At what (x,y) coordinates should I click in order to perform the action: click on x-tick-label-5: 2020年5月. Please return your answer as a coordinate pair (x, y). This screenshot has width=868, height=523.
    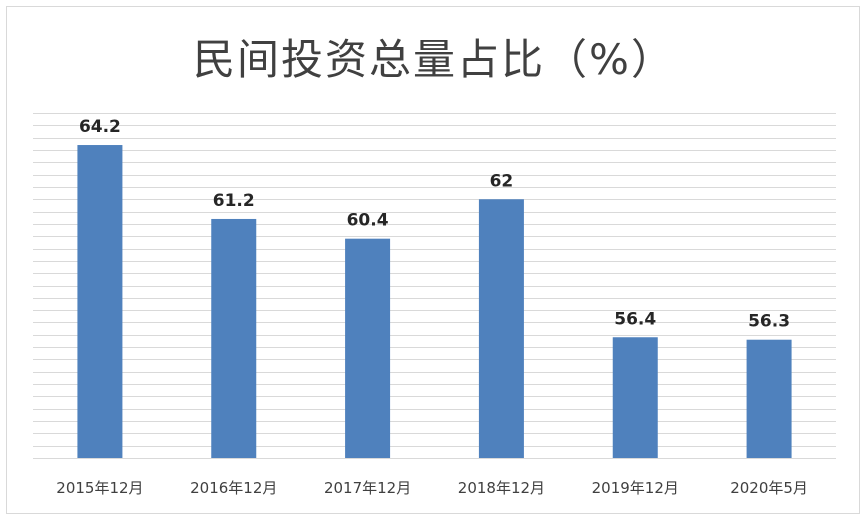
    Looking at the image, I should click on (769, 488).